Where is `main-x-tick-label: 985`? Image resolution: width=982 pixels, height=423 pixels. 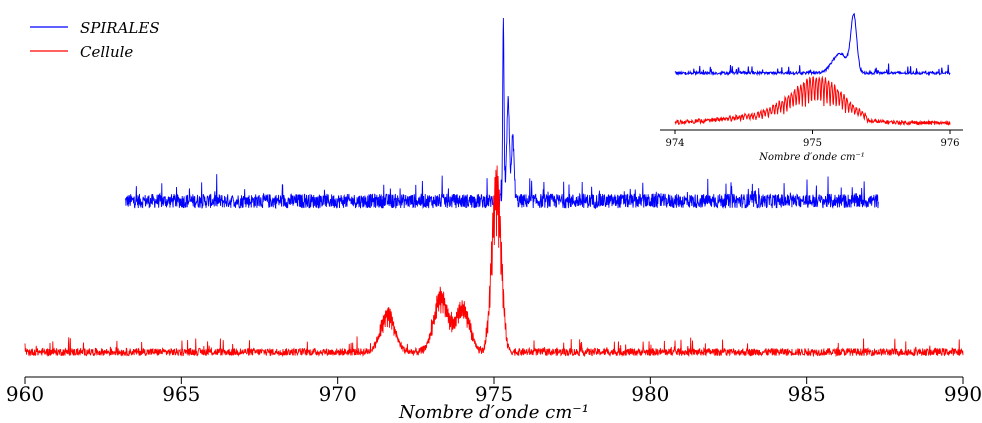 main-x-tick-label: 985 is located at coordinates (807, 394).